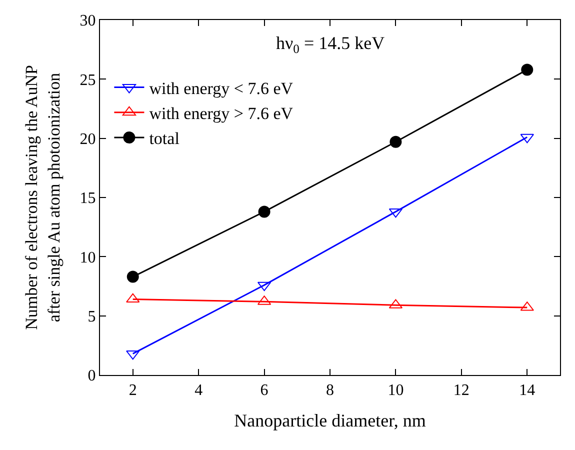 The image size is (575, 450). Describe the element at coordinates (396, 391) in the screenshot. I see `x-tick-label: 10` at that location.